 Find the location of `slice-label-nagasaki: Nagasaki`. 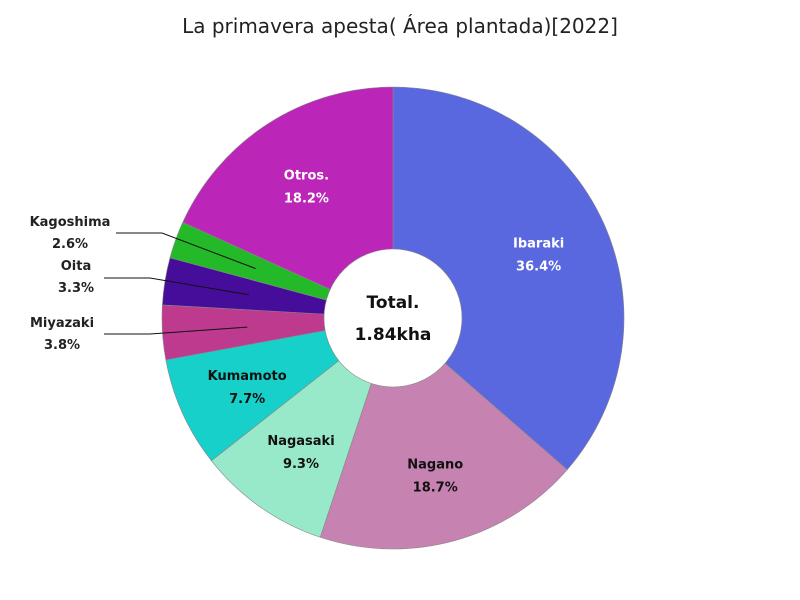

slice-label-nagasaki: Nagasaki is located at coordinates (300, 441).